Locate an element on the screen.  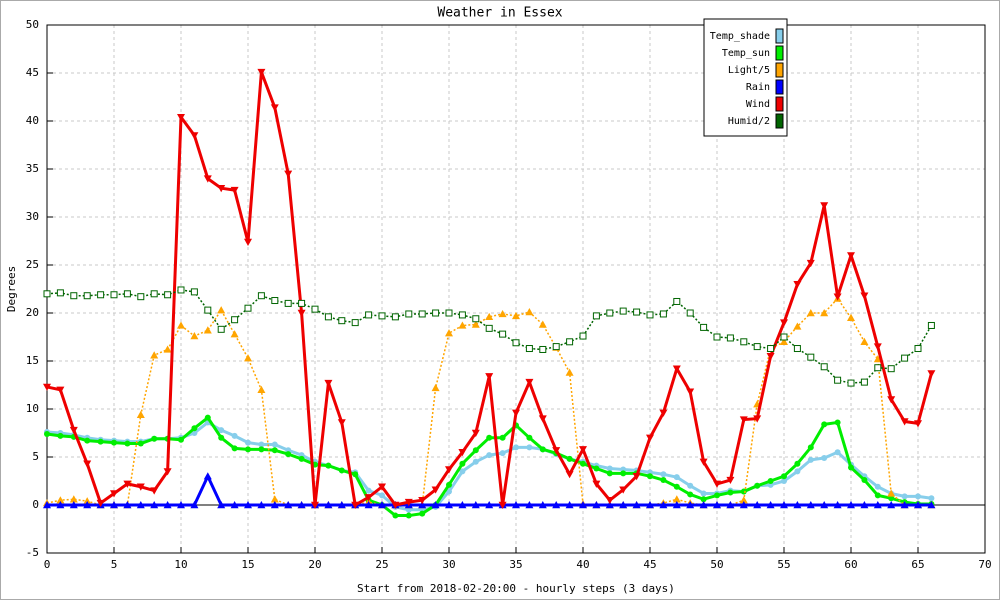
y-tick-label: 50 is located at coordinates (32, 24).